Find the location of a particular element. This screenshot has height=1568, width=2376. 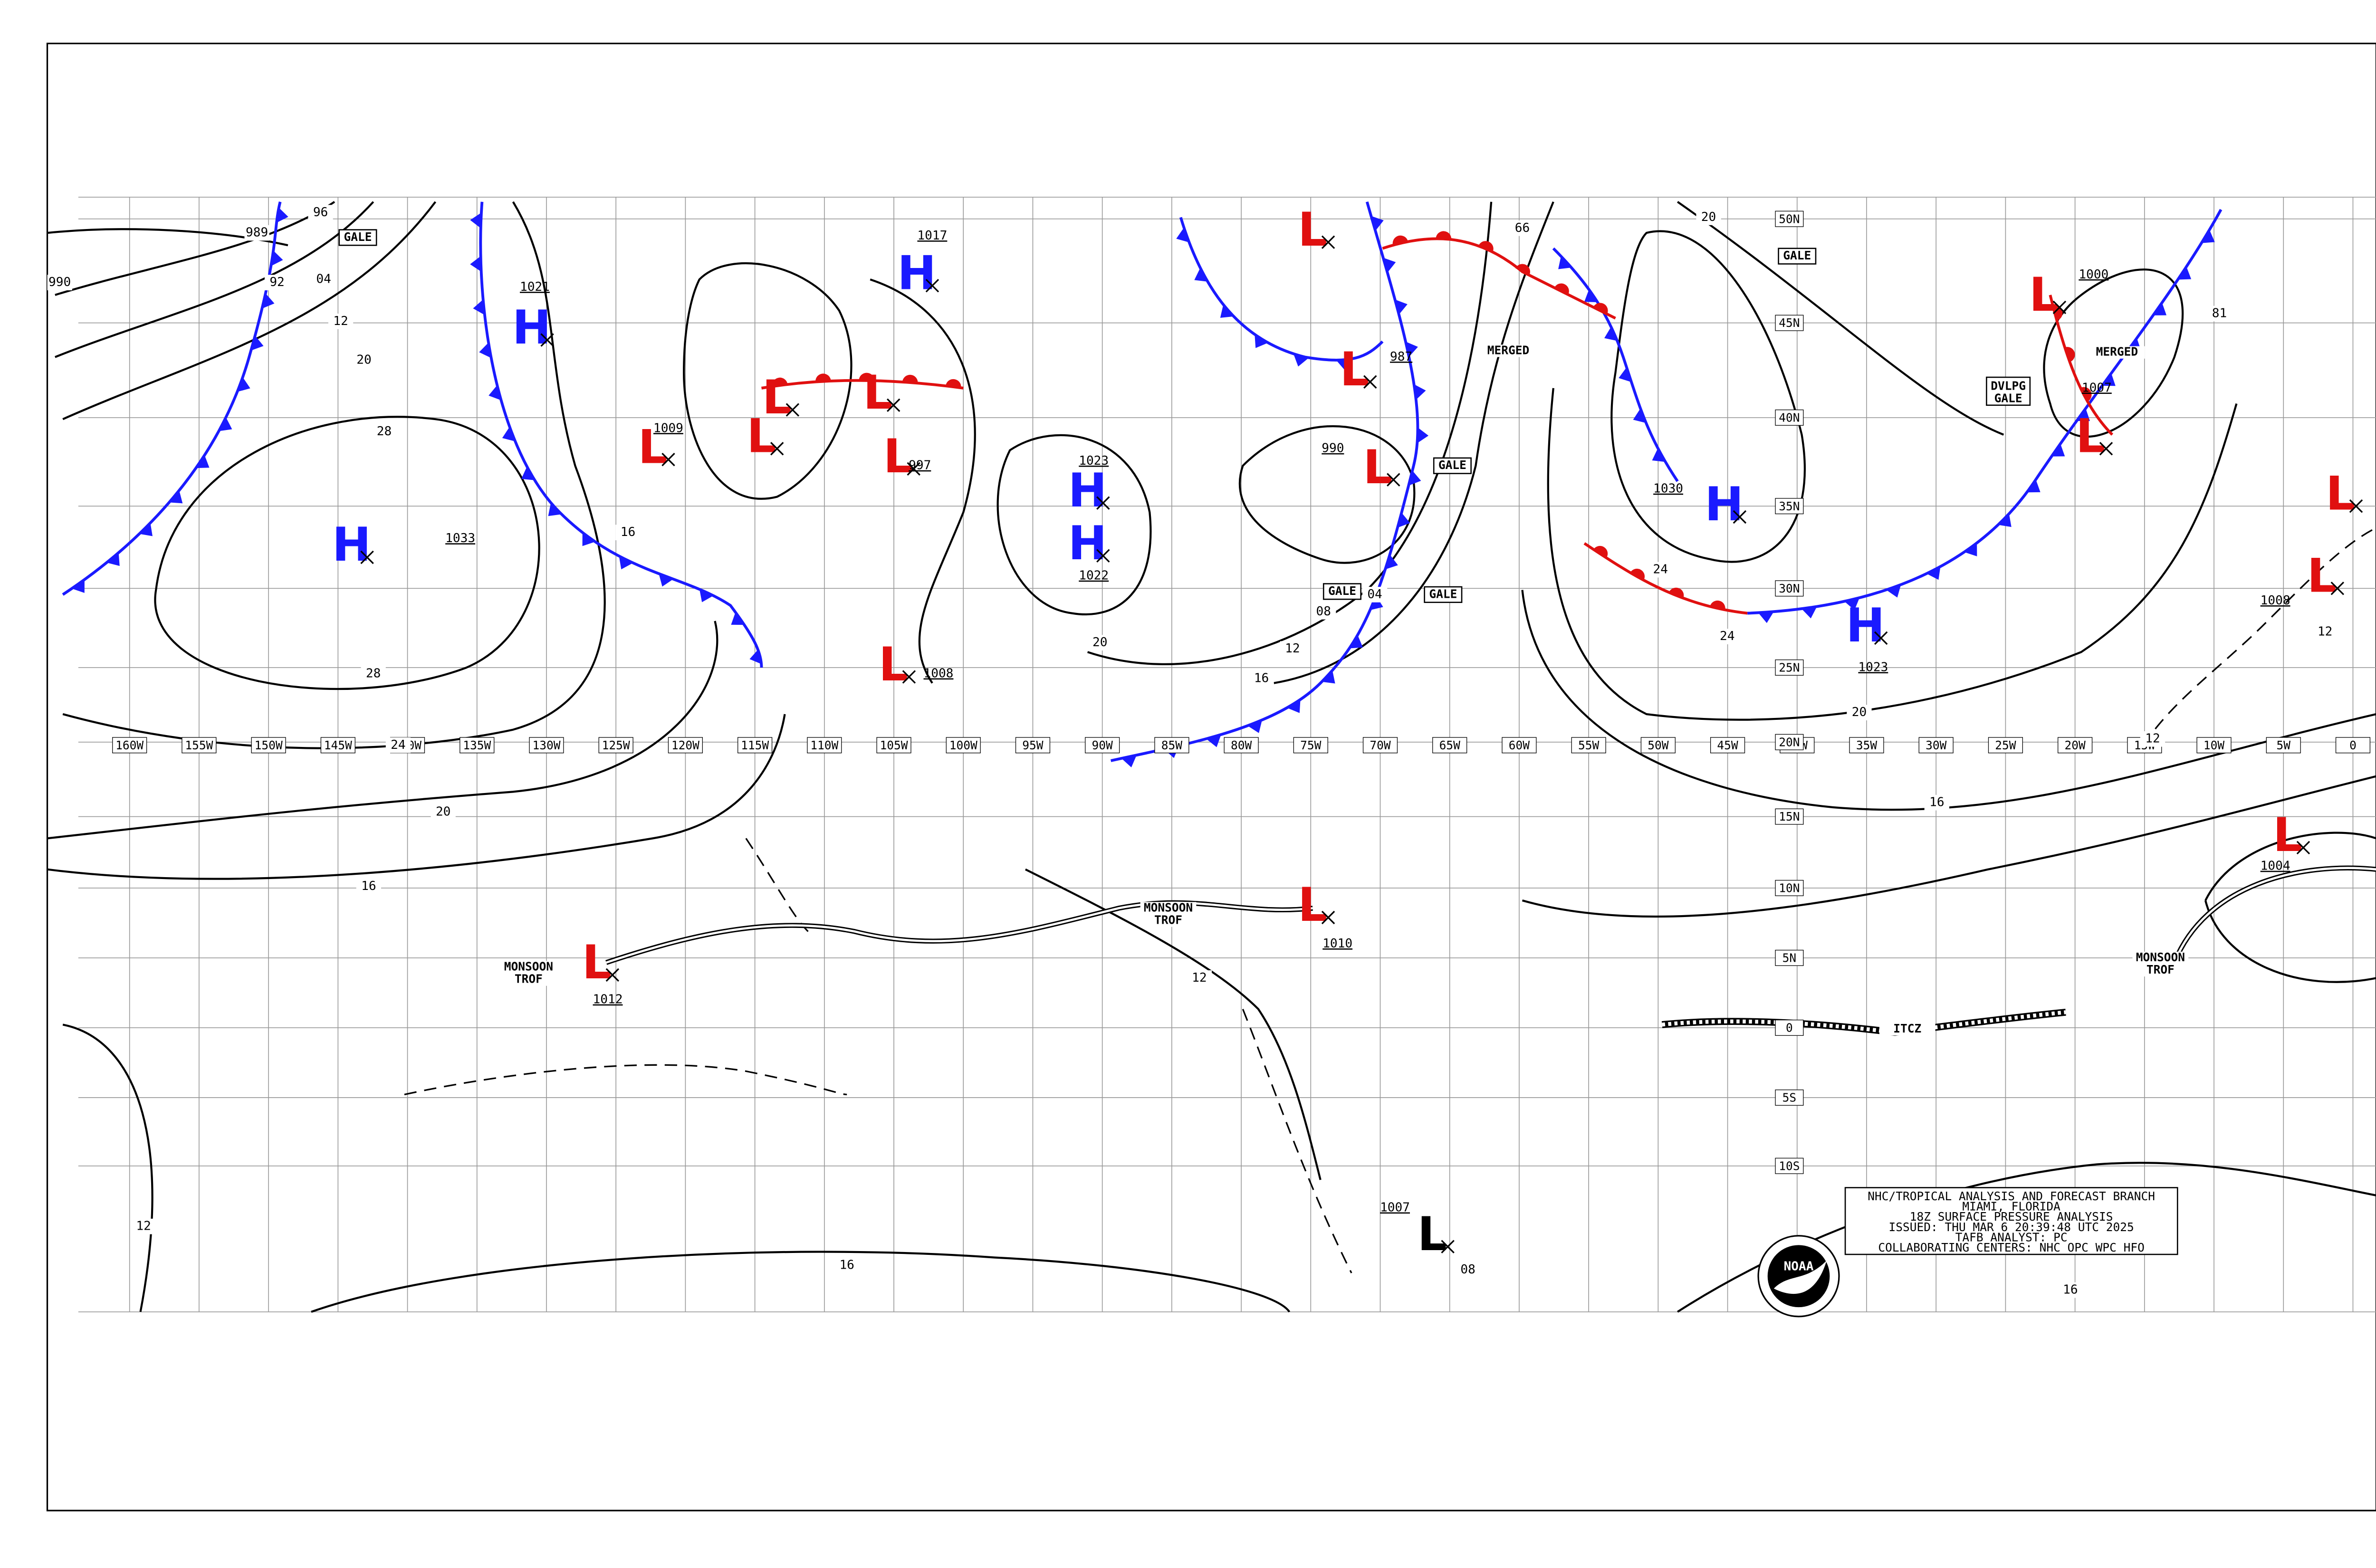

info-line: ISSUED: THU MAR 6 20:39:48 UTC 2025 is located at coordinates (2011, 1227).